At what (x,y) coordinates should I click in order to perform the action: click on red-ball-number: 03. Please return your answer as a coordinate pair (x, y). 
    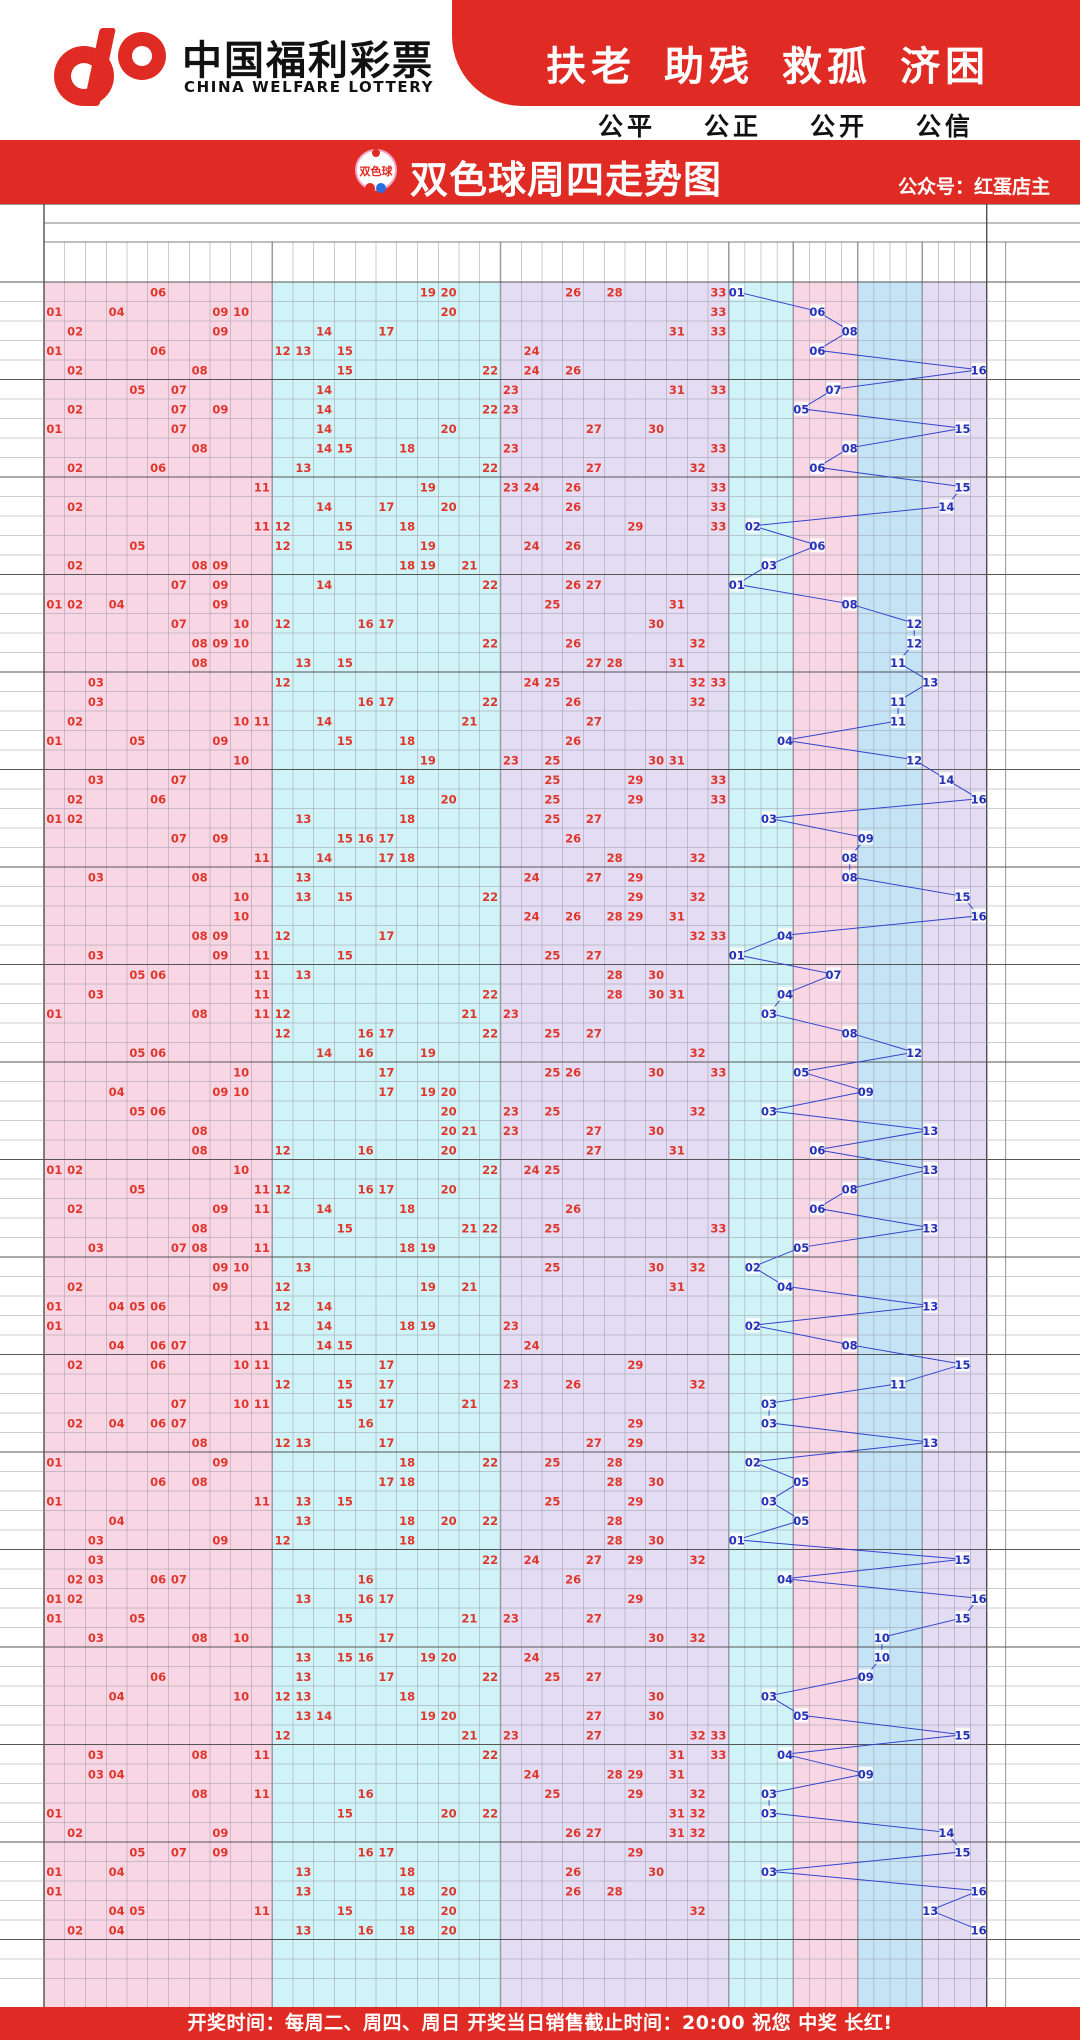
    Looking at the image, I should click on (96, 1638).